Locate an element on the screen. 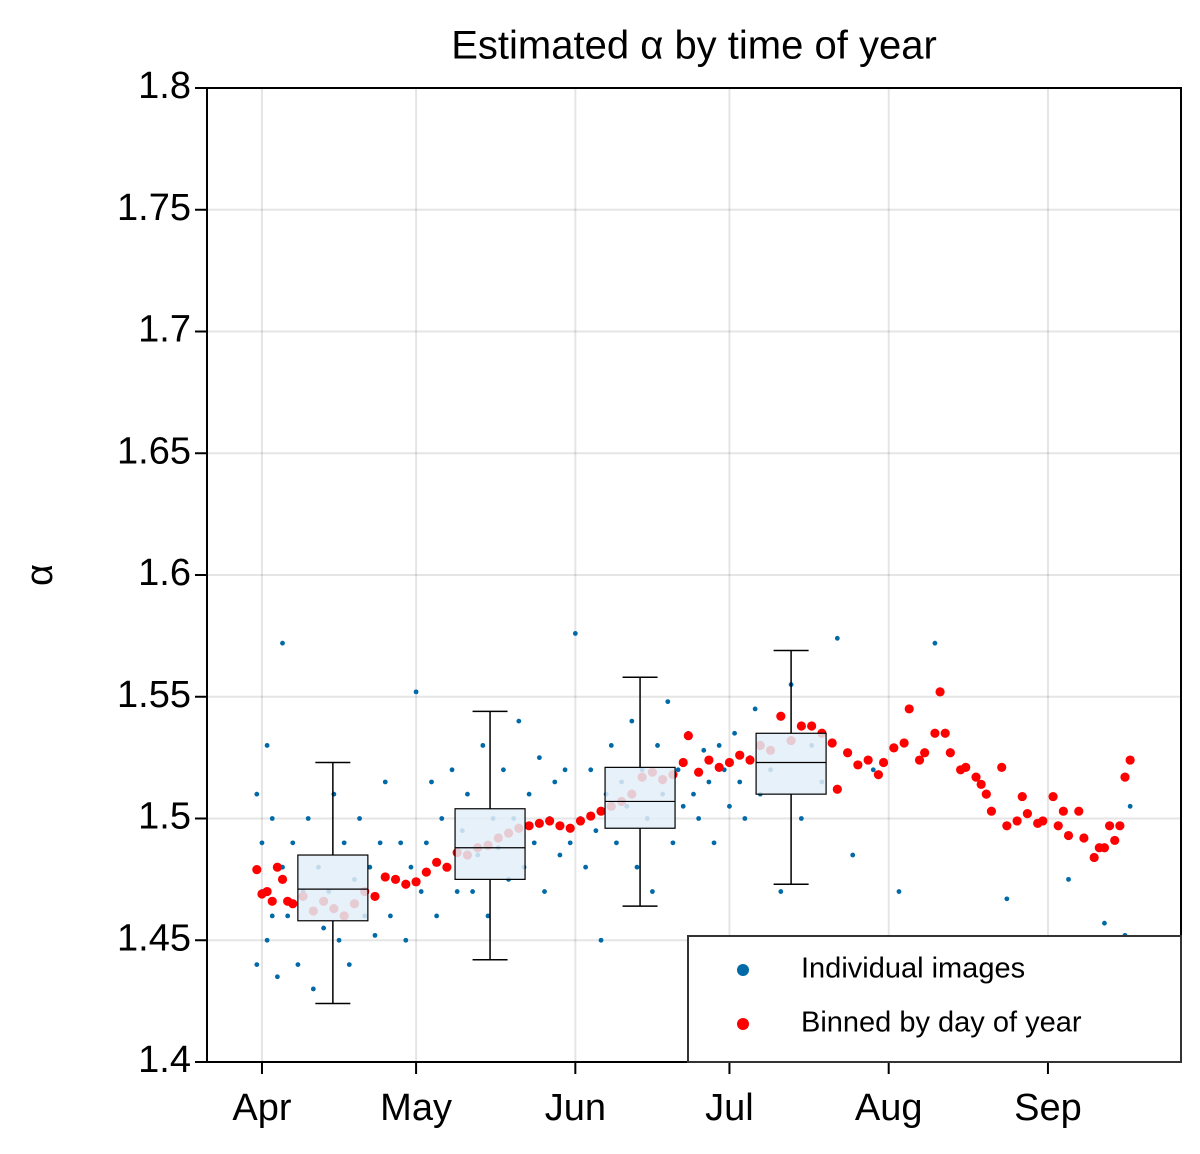  y-tick-label: 1.45 is located at coordinates (154, 938).